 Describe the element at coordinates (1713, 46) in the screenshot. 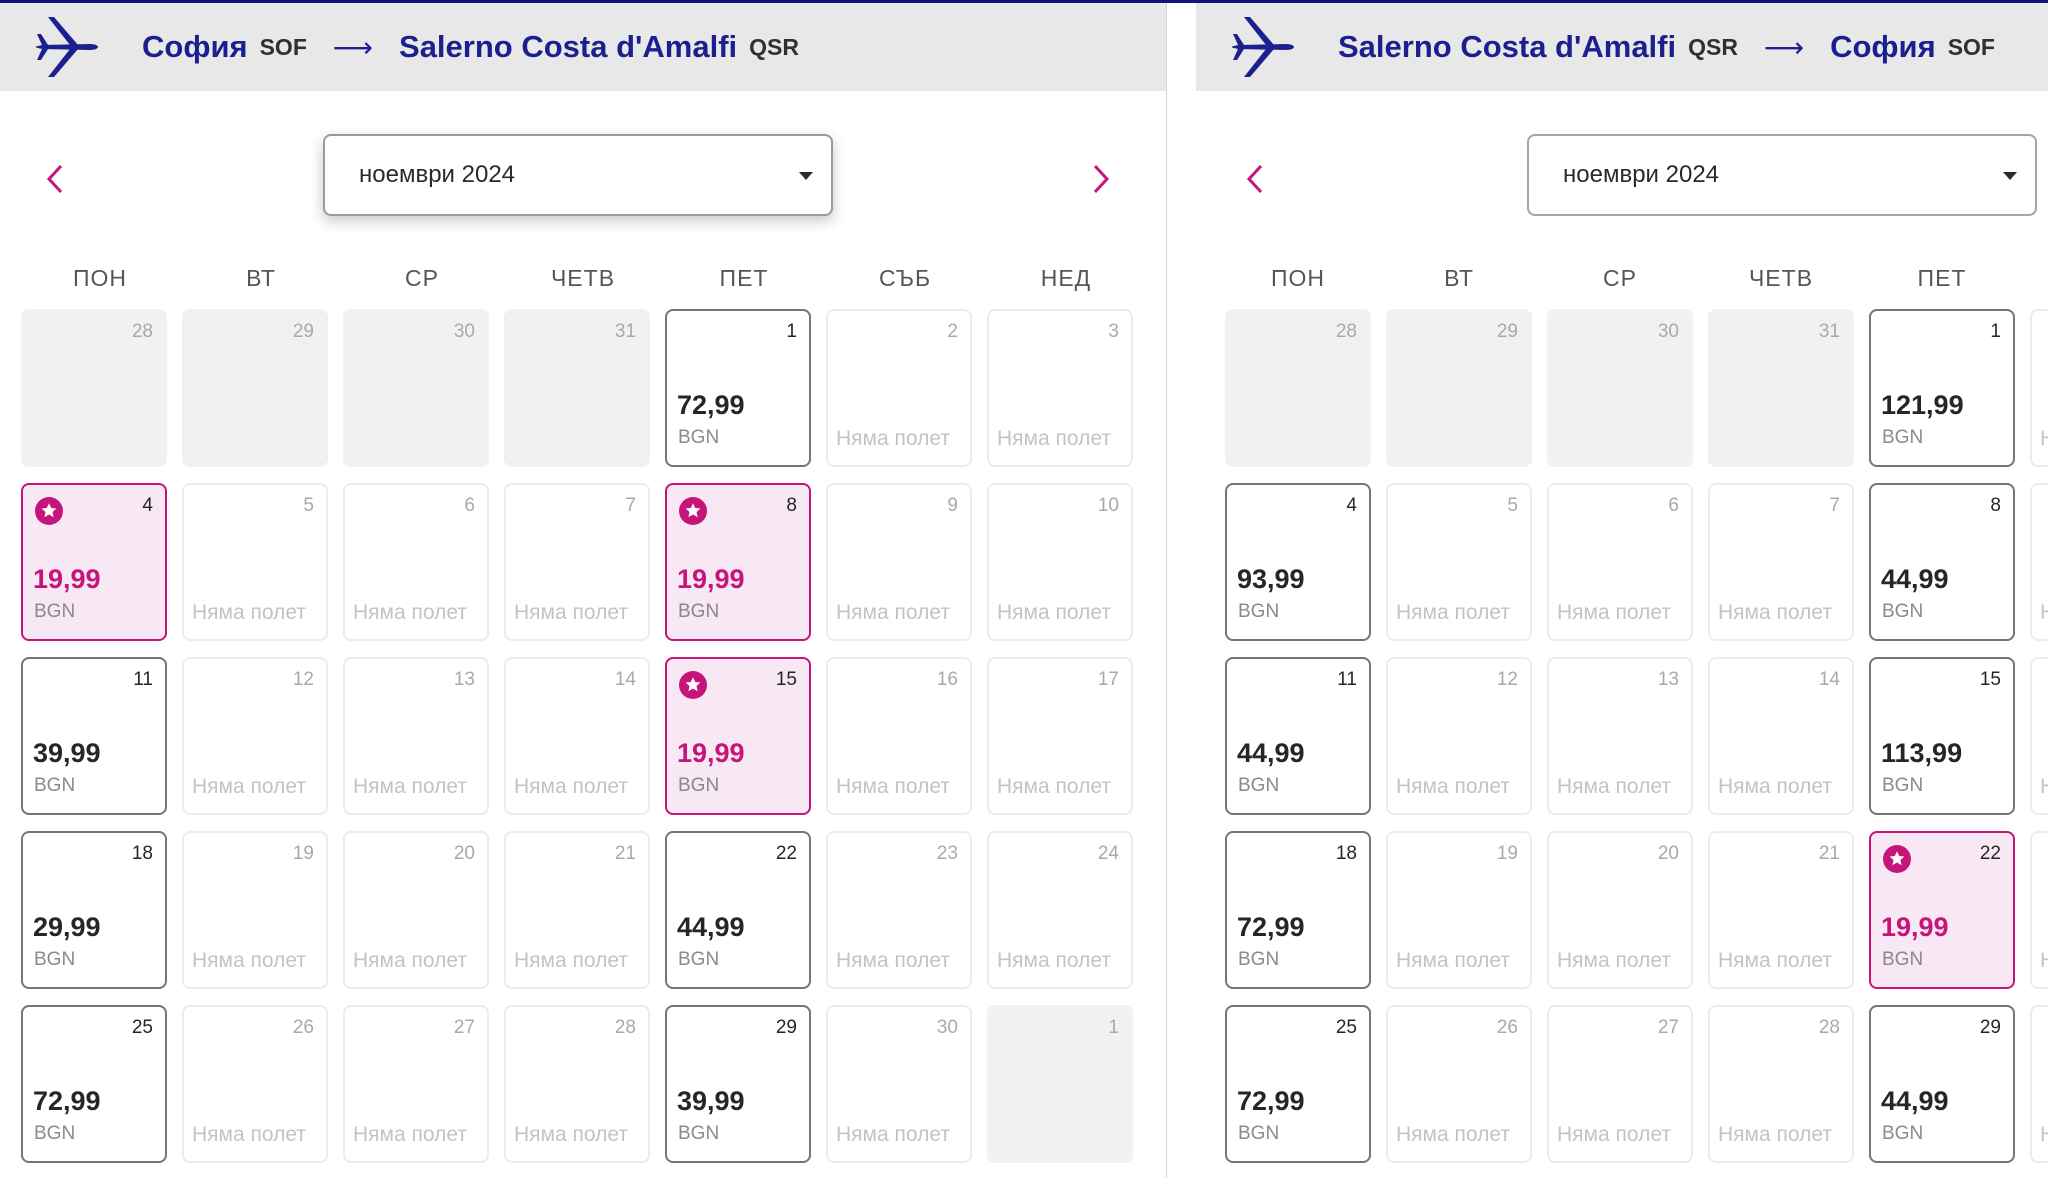

I see `origin-code: QSR` at that location.